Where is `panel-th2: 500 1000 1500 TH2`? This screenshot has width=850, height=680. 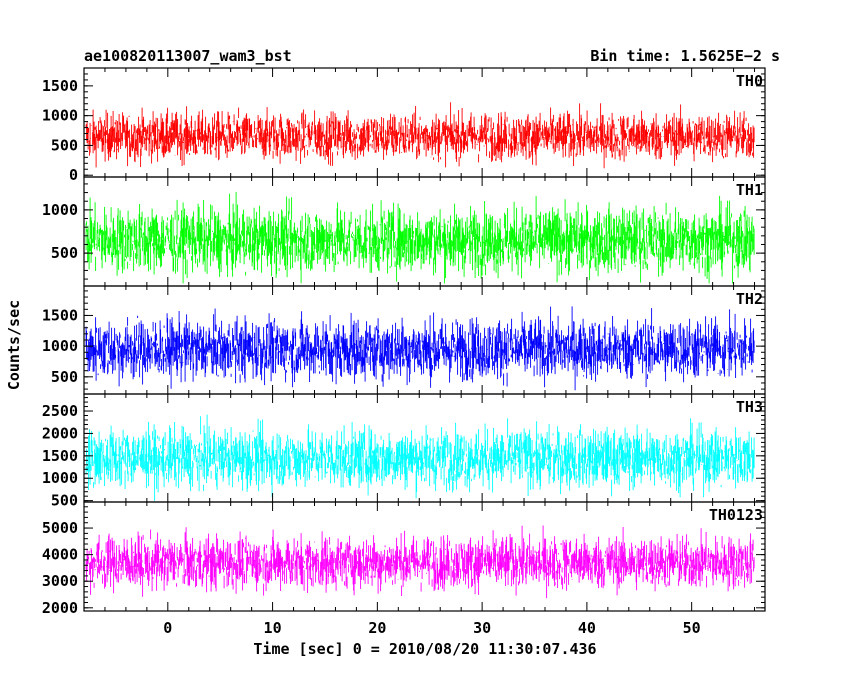
panel-th2: 500 1000 1500 TH2 is located at coordinates (404, 340).